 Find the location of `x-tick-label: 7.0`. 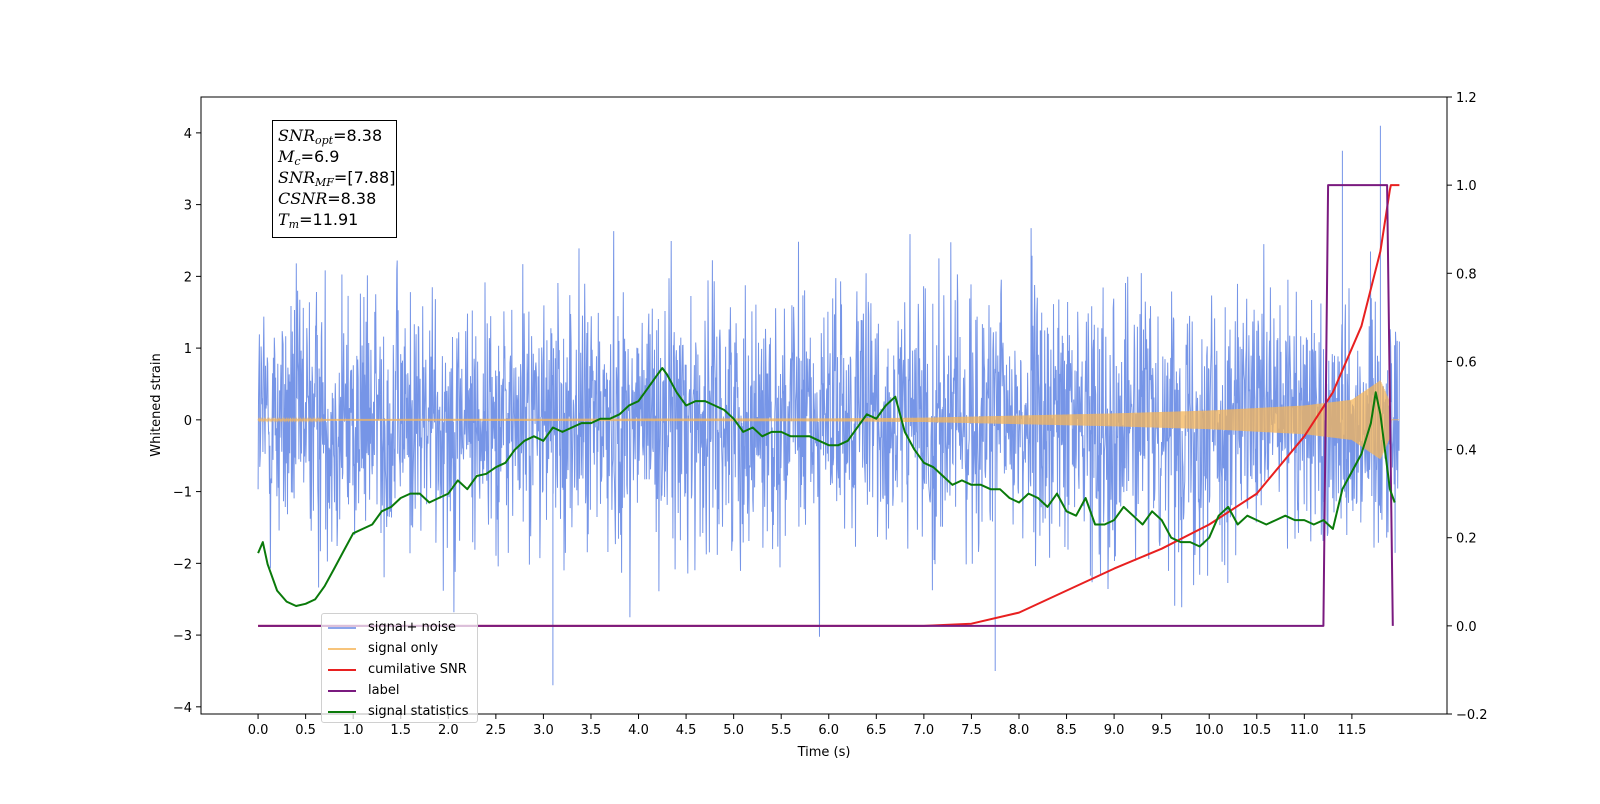

x-tick-label: 7.0 is located at coordinates (924, 730).